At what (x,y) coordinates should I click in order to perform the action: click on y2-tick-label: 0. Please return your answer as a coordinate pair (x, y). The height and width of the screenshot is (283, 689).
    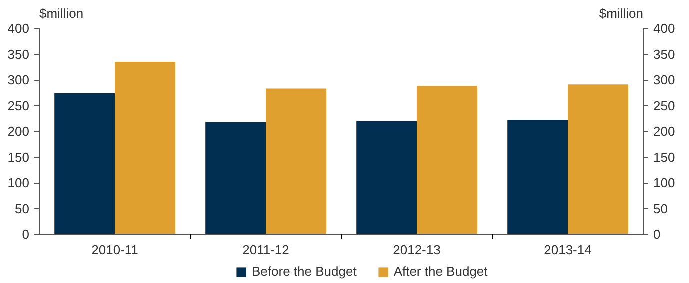
    Looking at the image, I should click on (657, 234).